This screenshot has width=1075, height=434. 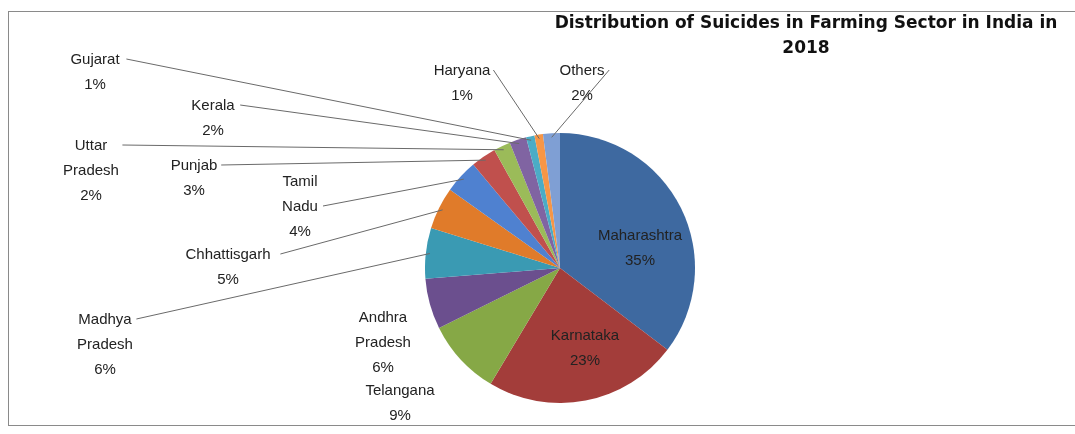 I want to click on slice-label: Others, so click(x=582, y=69).